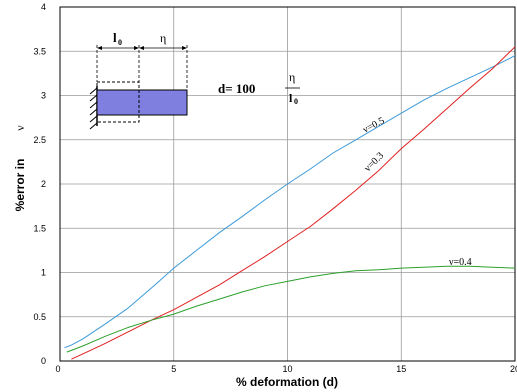 The height and width of the screenshot is (392, 517). Describe the element at coordinates (142, 102) in the screenshot. I see `extended-bar` at that location.